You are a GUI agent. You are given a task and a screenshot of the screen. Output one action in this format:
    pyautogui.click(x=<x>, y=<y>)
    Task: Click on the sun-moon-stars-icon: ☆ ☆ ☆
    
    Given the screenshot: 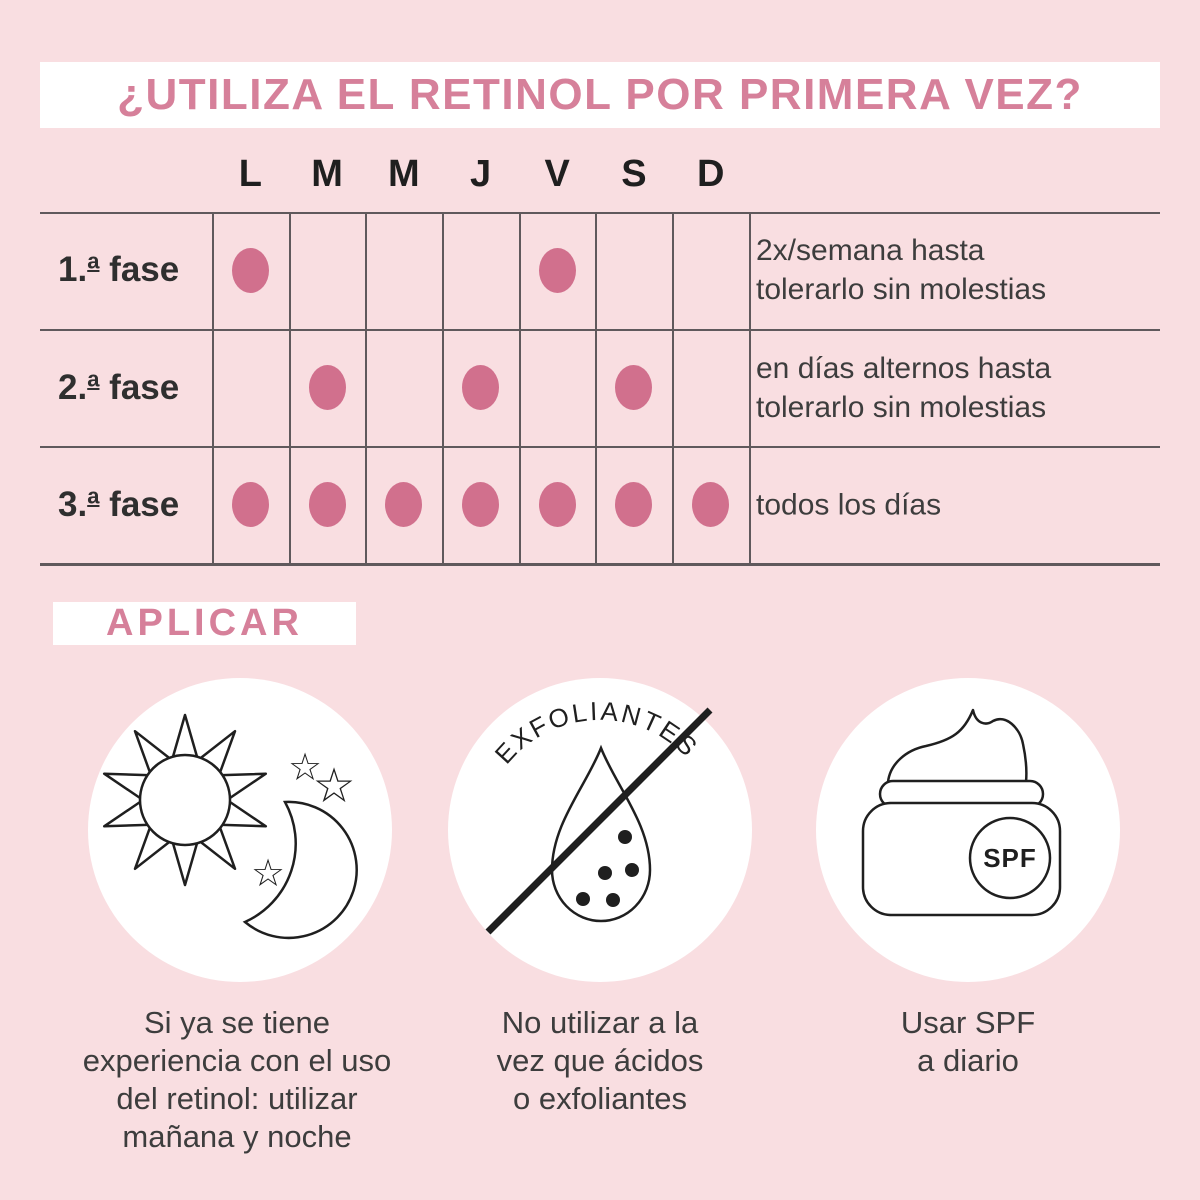 What is the action you would take?
    pyautogui.click(x=230, y=826)
    